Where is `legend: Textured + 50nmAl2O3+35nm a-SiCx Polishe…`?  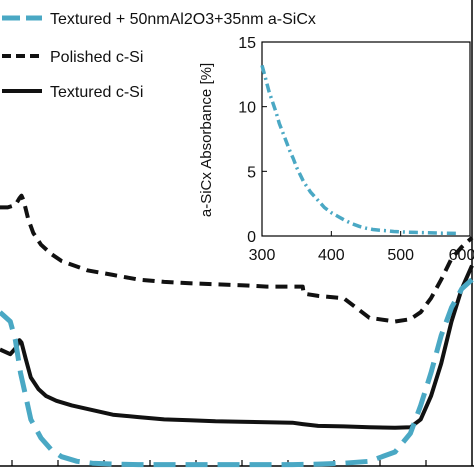 legend: Textured + 50nmAl2O3+35nm a-SiCx Polishe… is located at coordinates (159, 56).